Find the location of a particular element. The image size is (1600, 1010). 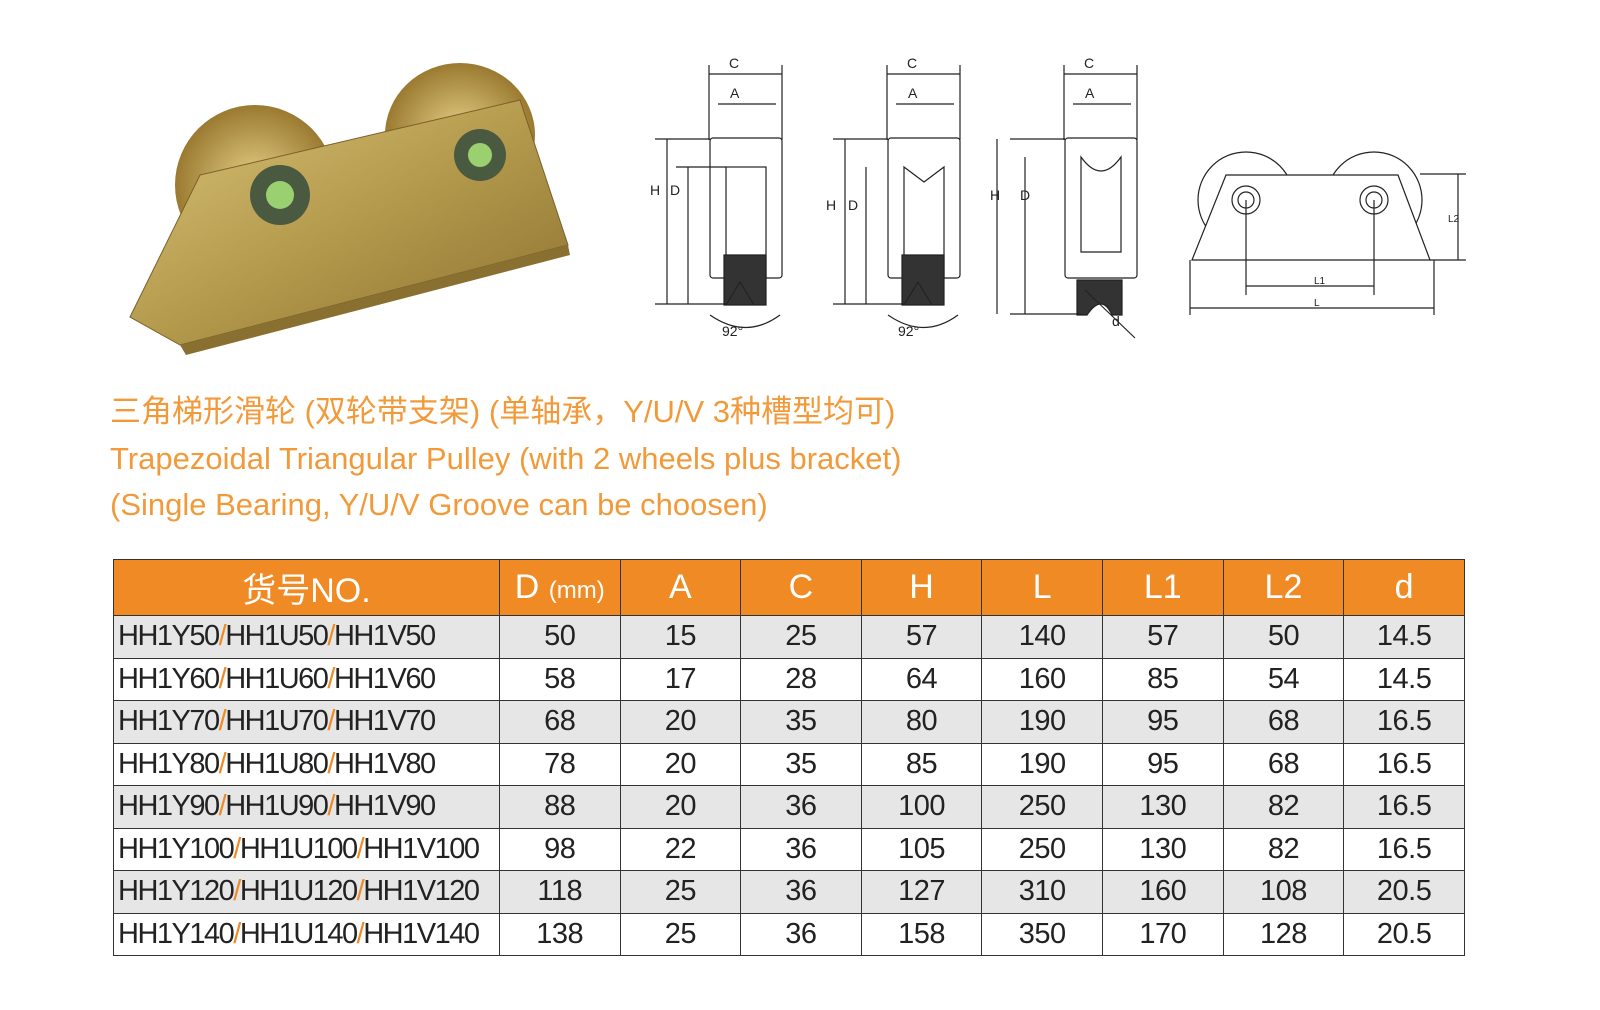

model-cell: HH1Y60/HH1U60/HH1V60 is located at coordinates (306, 679).